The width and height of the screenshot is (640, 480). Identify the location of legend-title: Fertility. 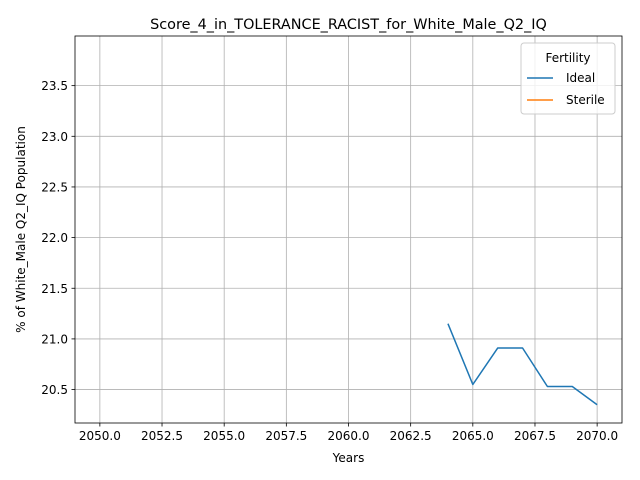
(567, 58).